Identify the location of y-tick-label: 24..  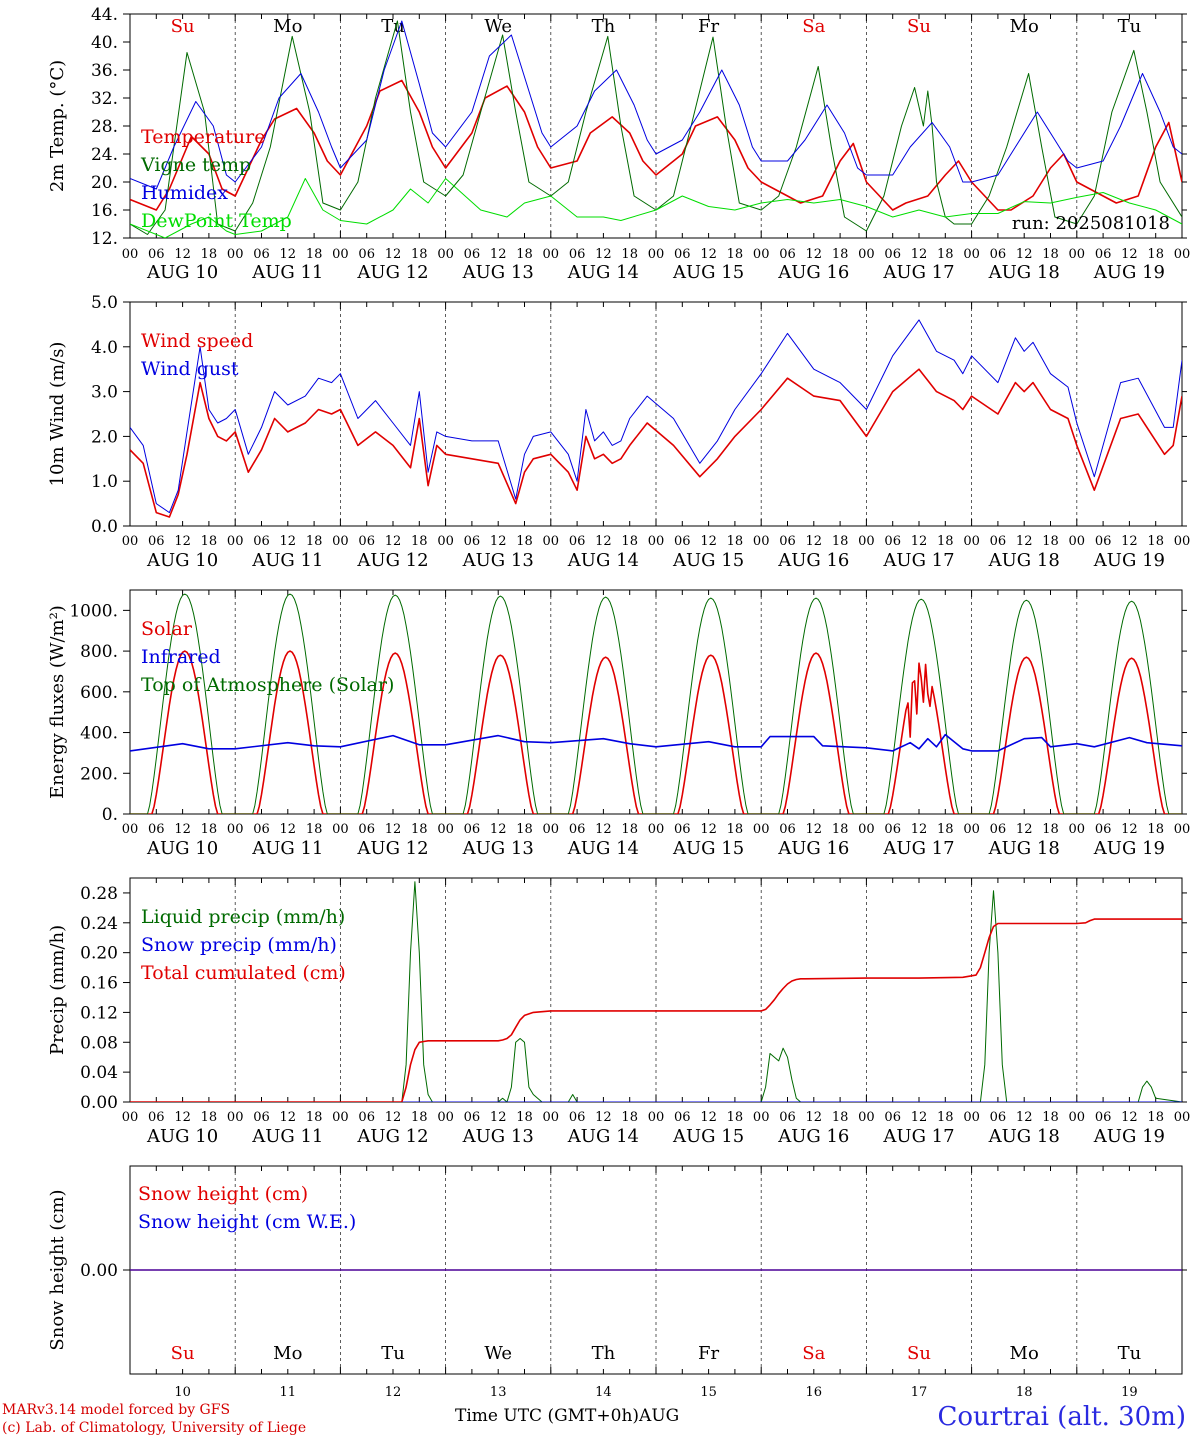
(104, 155).